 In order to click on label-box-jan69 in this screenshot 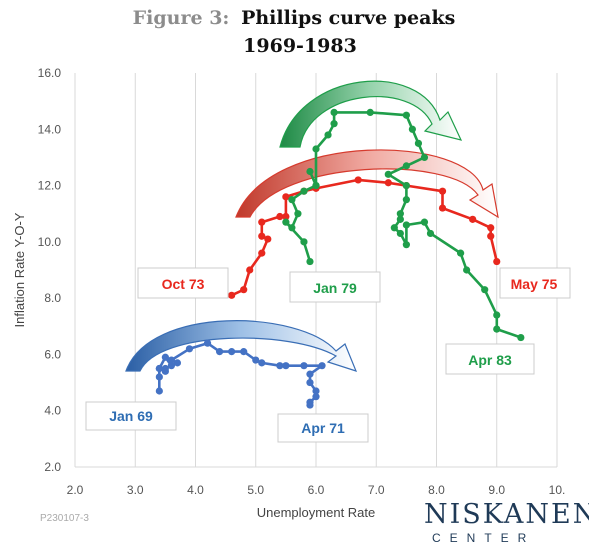, I will do `click(131, 416)`.